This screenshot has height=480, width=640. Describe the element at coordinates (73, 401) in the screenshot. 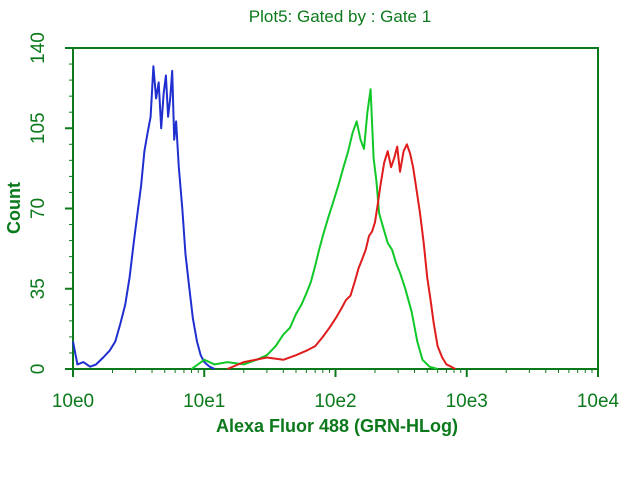

I see `x-tick-label: 10e0` at that location.